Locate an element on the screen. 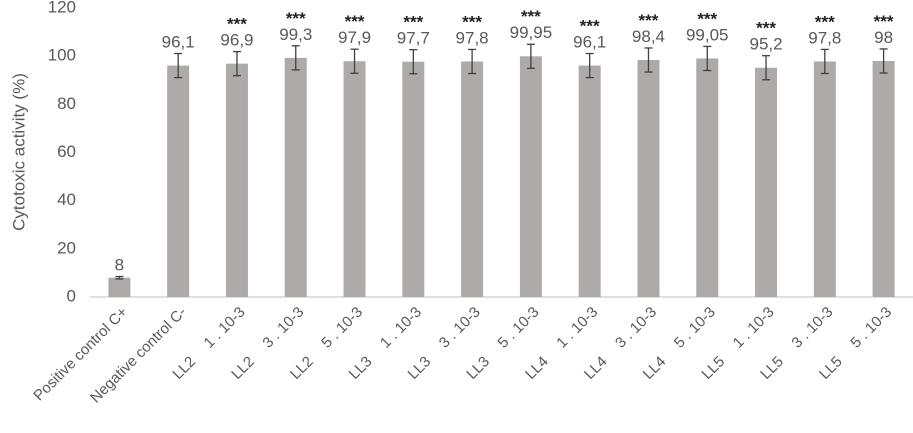 The image size is (913, 433). data-label: 98 is located at coordinates (883, 37).